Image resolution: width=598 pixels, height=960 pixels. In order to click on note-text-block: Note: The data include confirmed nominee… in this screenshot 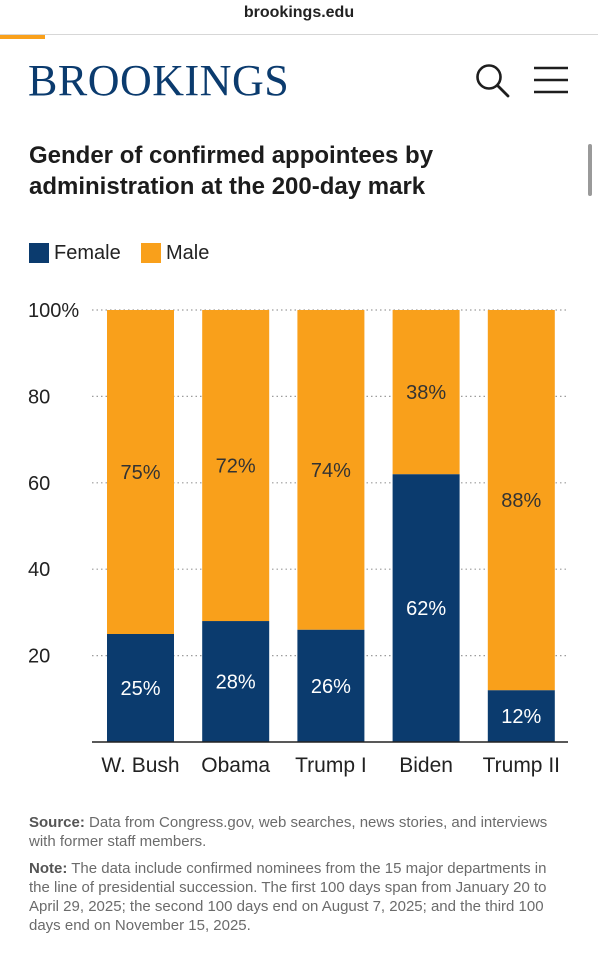, I will do `click(289, 897)`.